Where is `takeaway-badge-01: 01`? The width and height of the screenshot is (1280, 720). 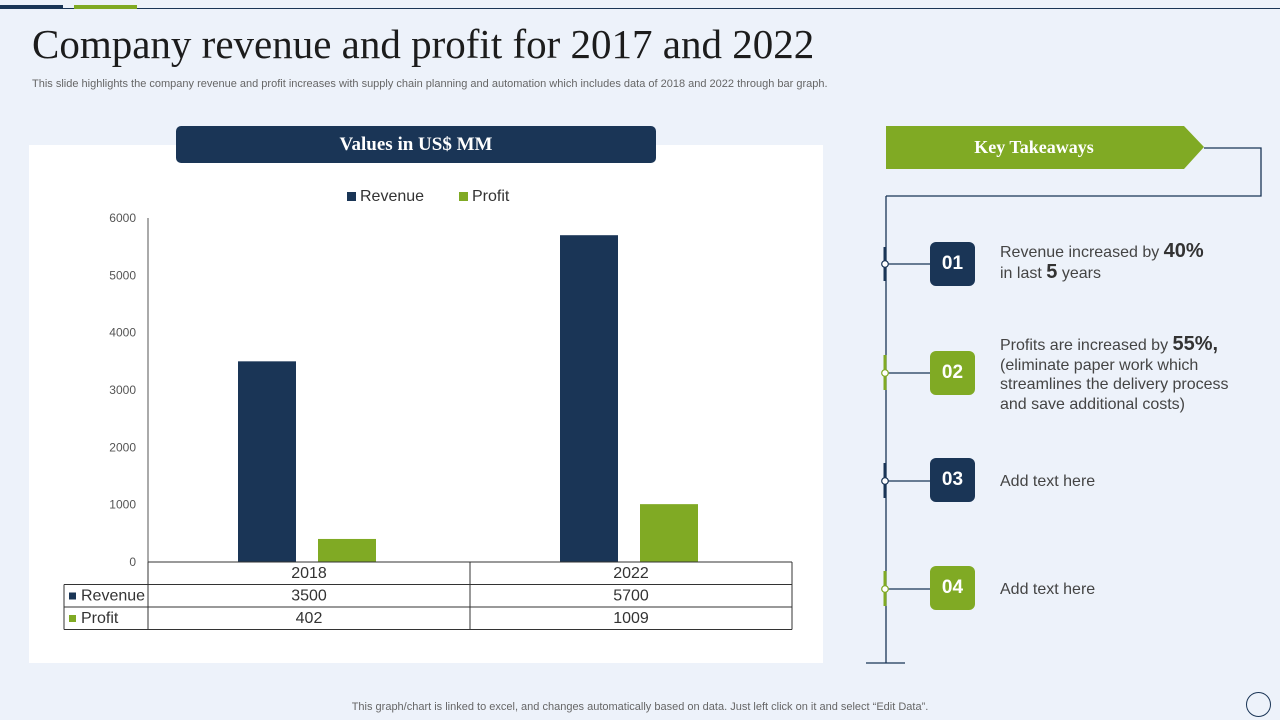
takeaway-badge-01: 01 is located at coordinates (952, 264).